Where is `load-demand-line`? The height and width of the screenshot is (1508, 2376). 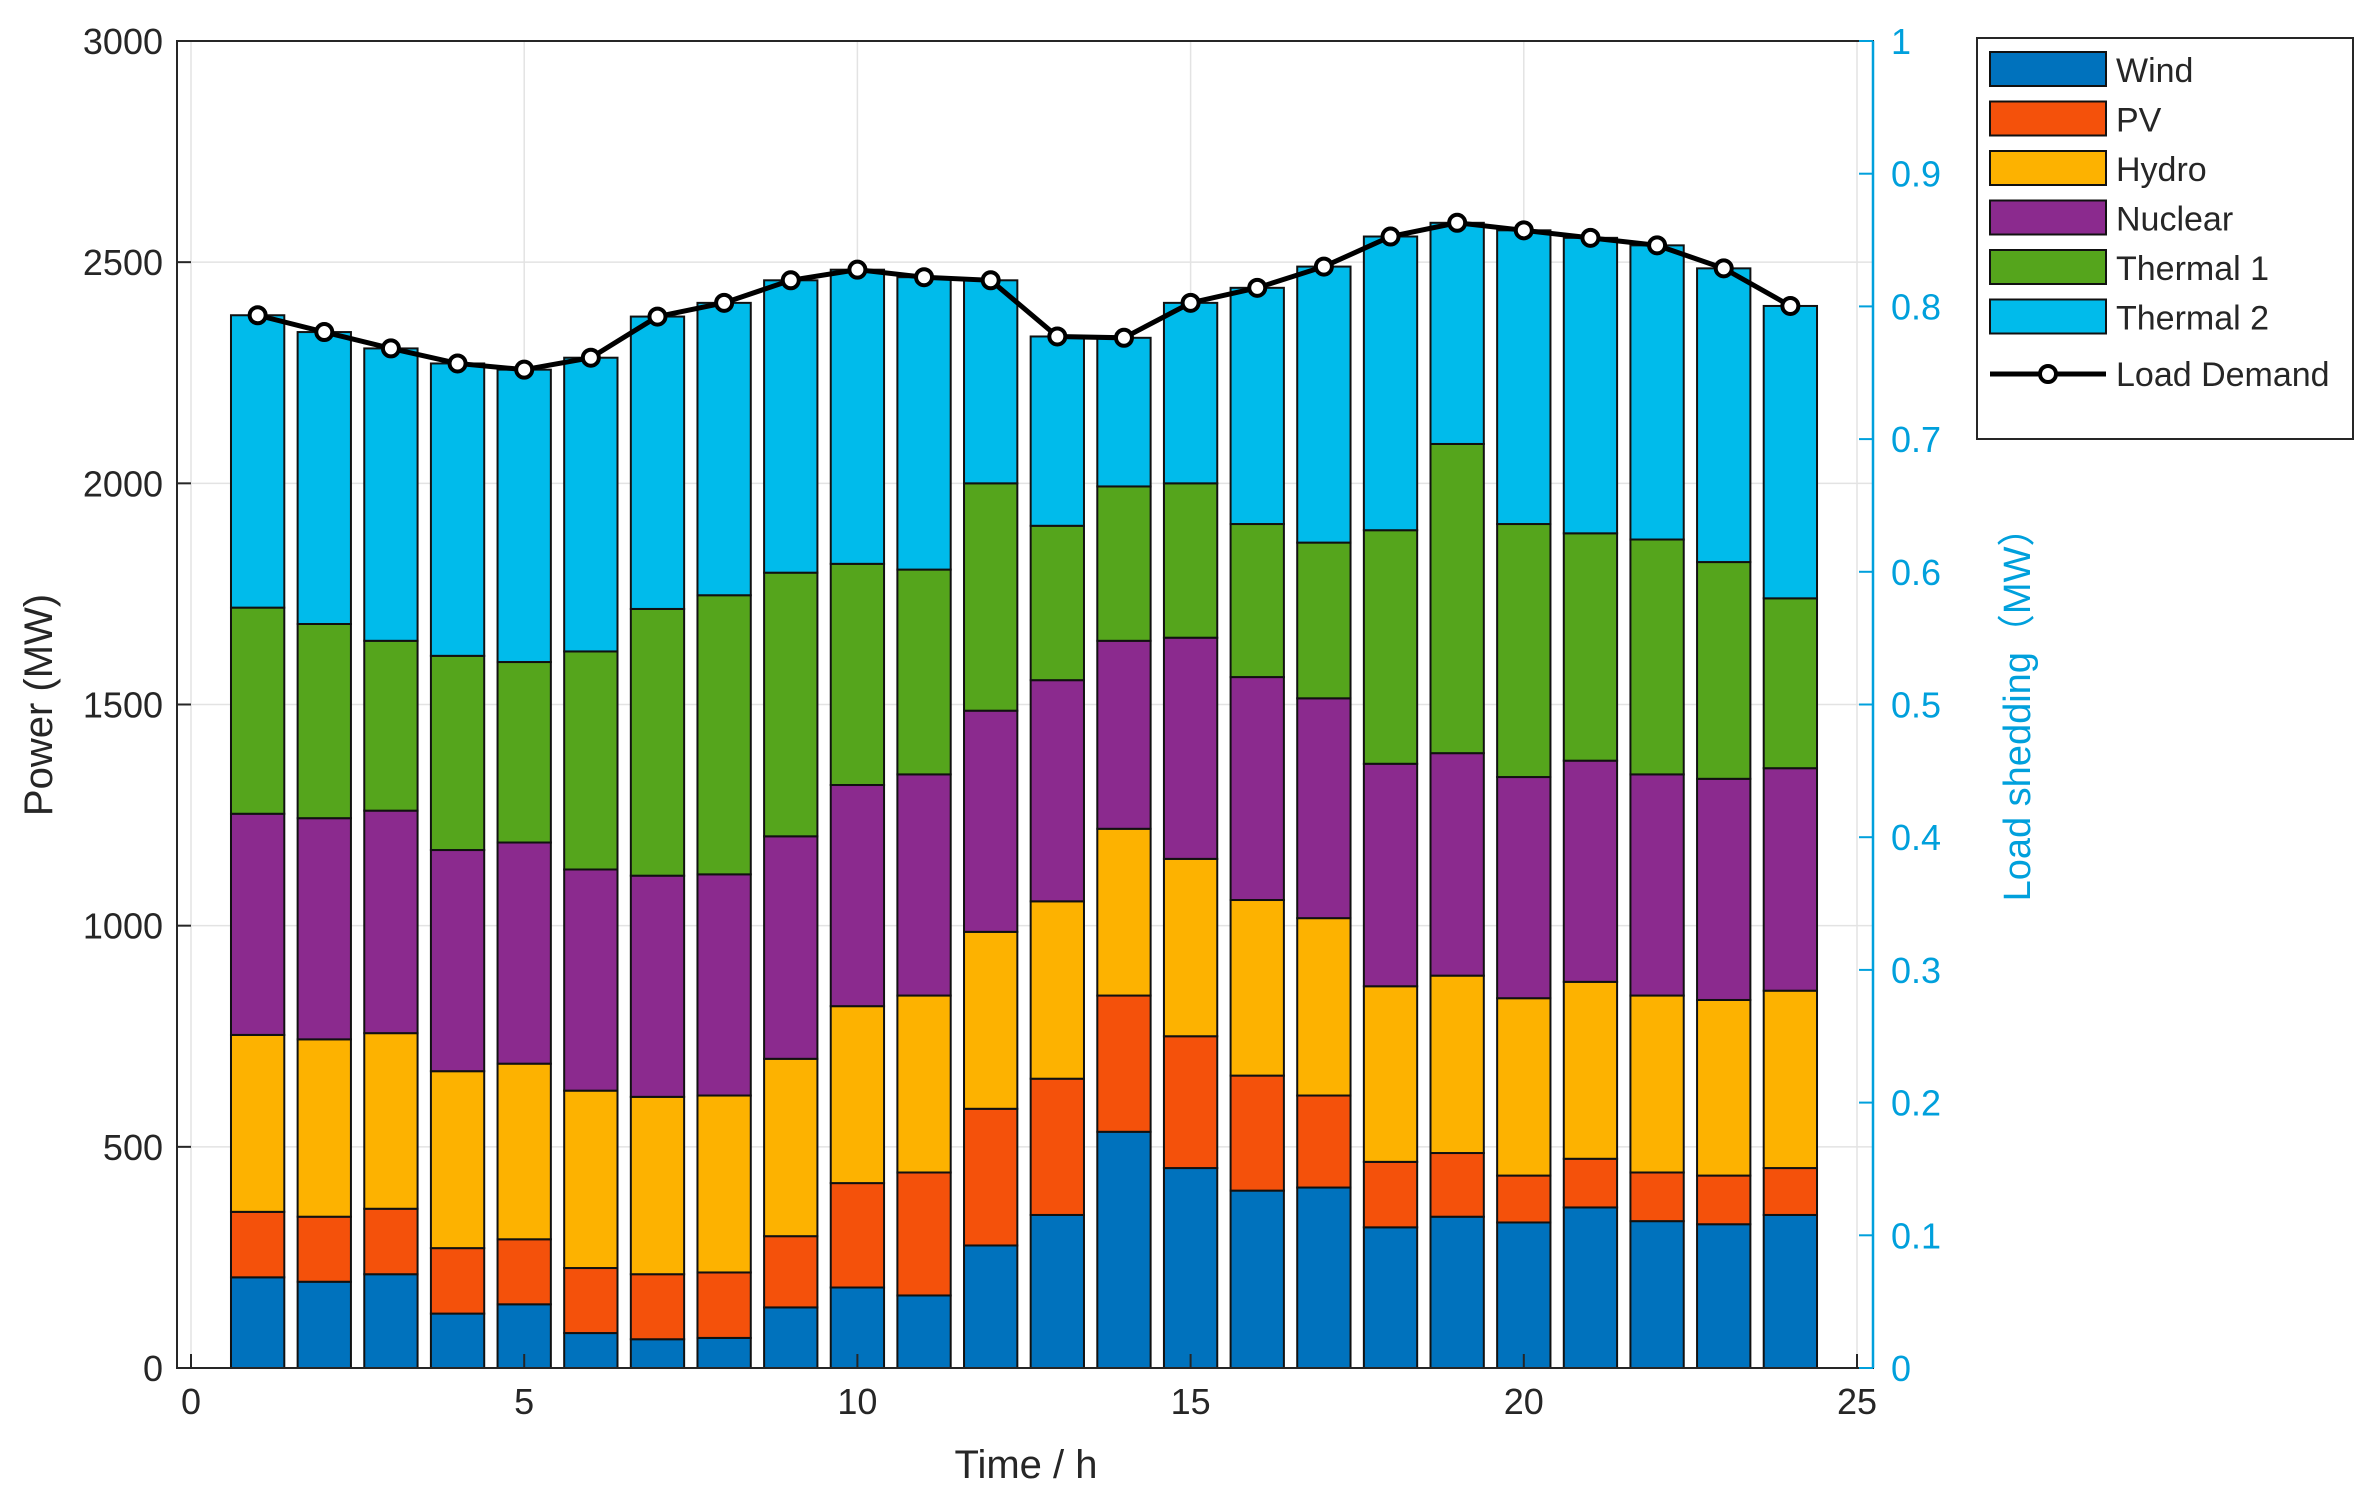
load-demand-line is located at coordinates (1024, 296).